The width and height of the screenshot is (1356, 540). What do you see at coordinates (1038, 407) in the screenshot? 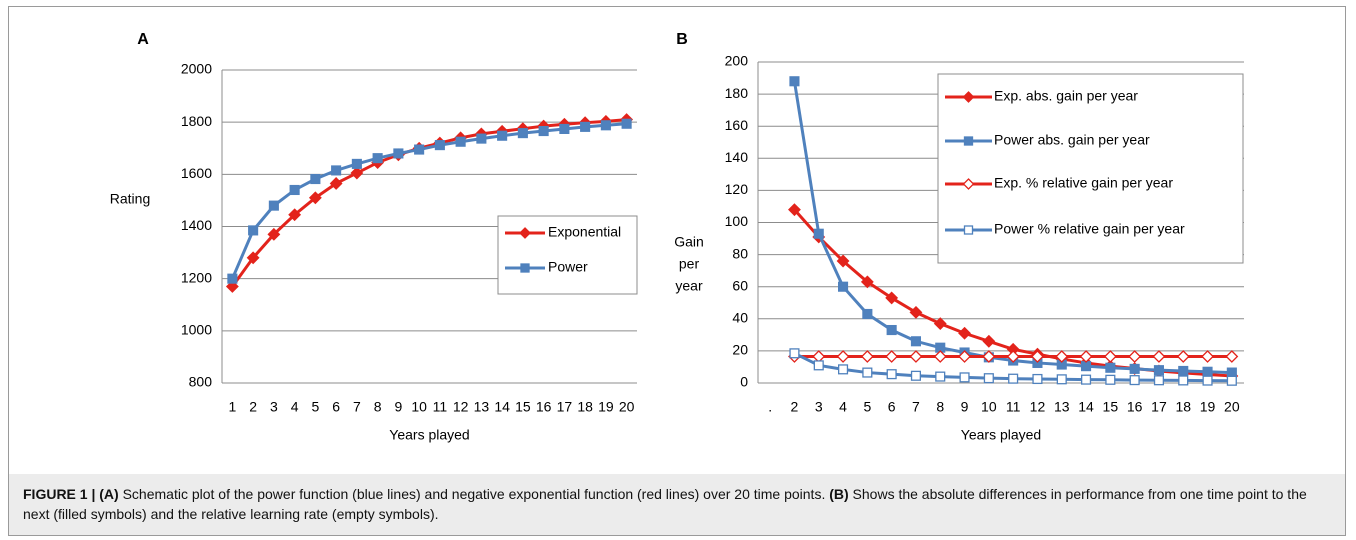
I see `x-tick-label: 12` at bounding box center [1038, 407].